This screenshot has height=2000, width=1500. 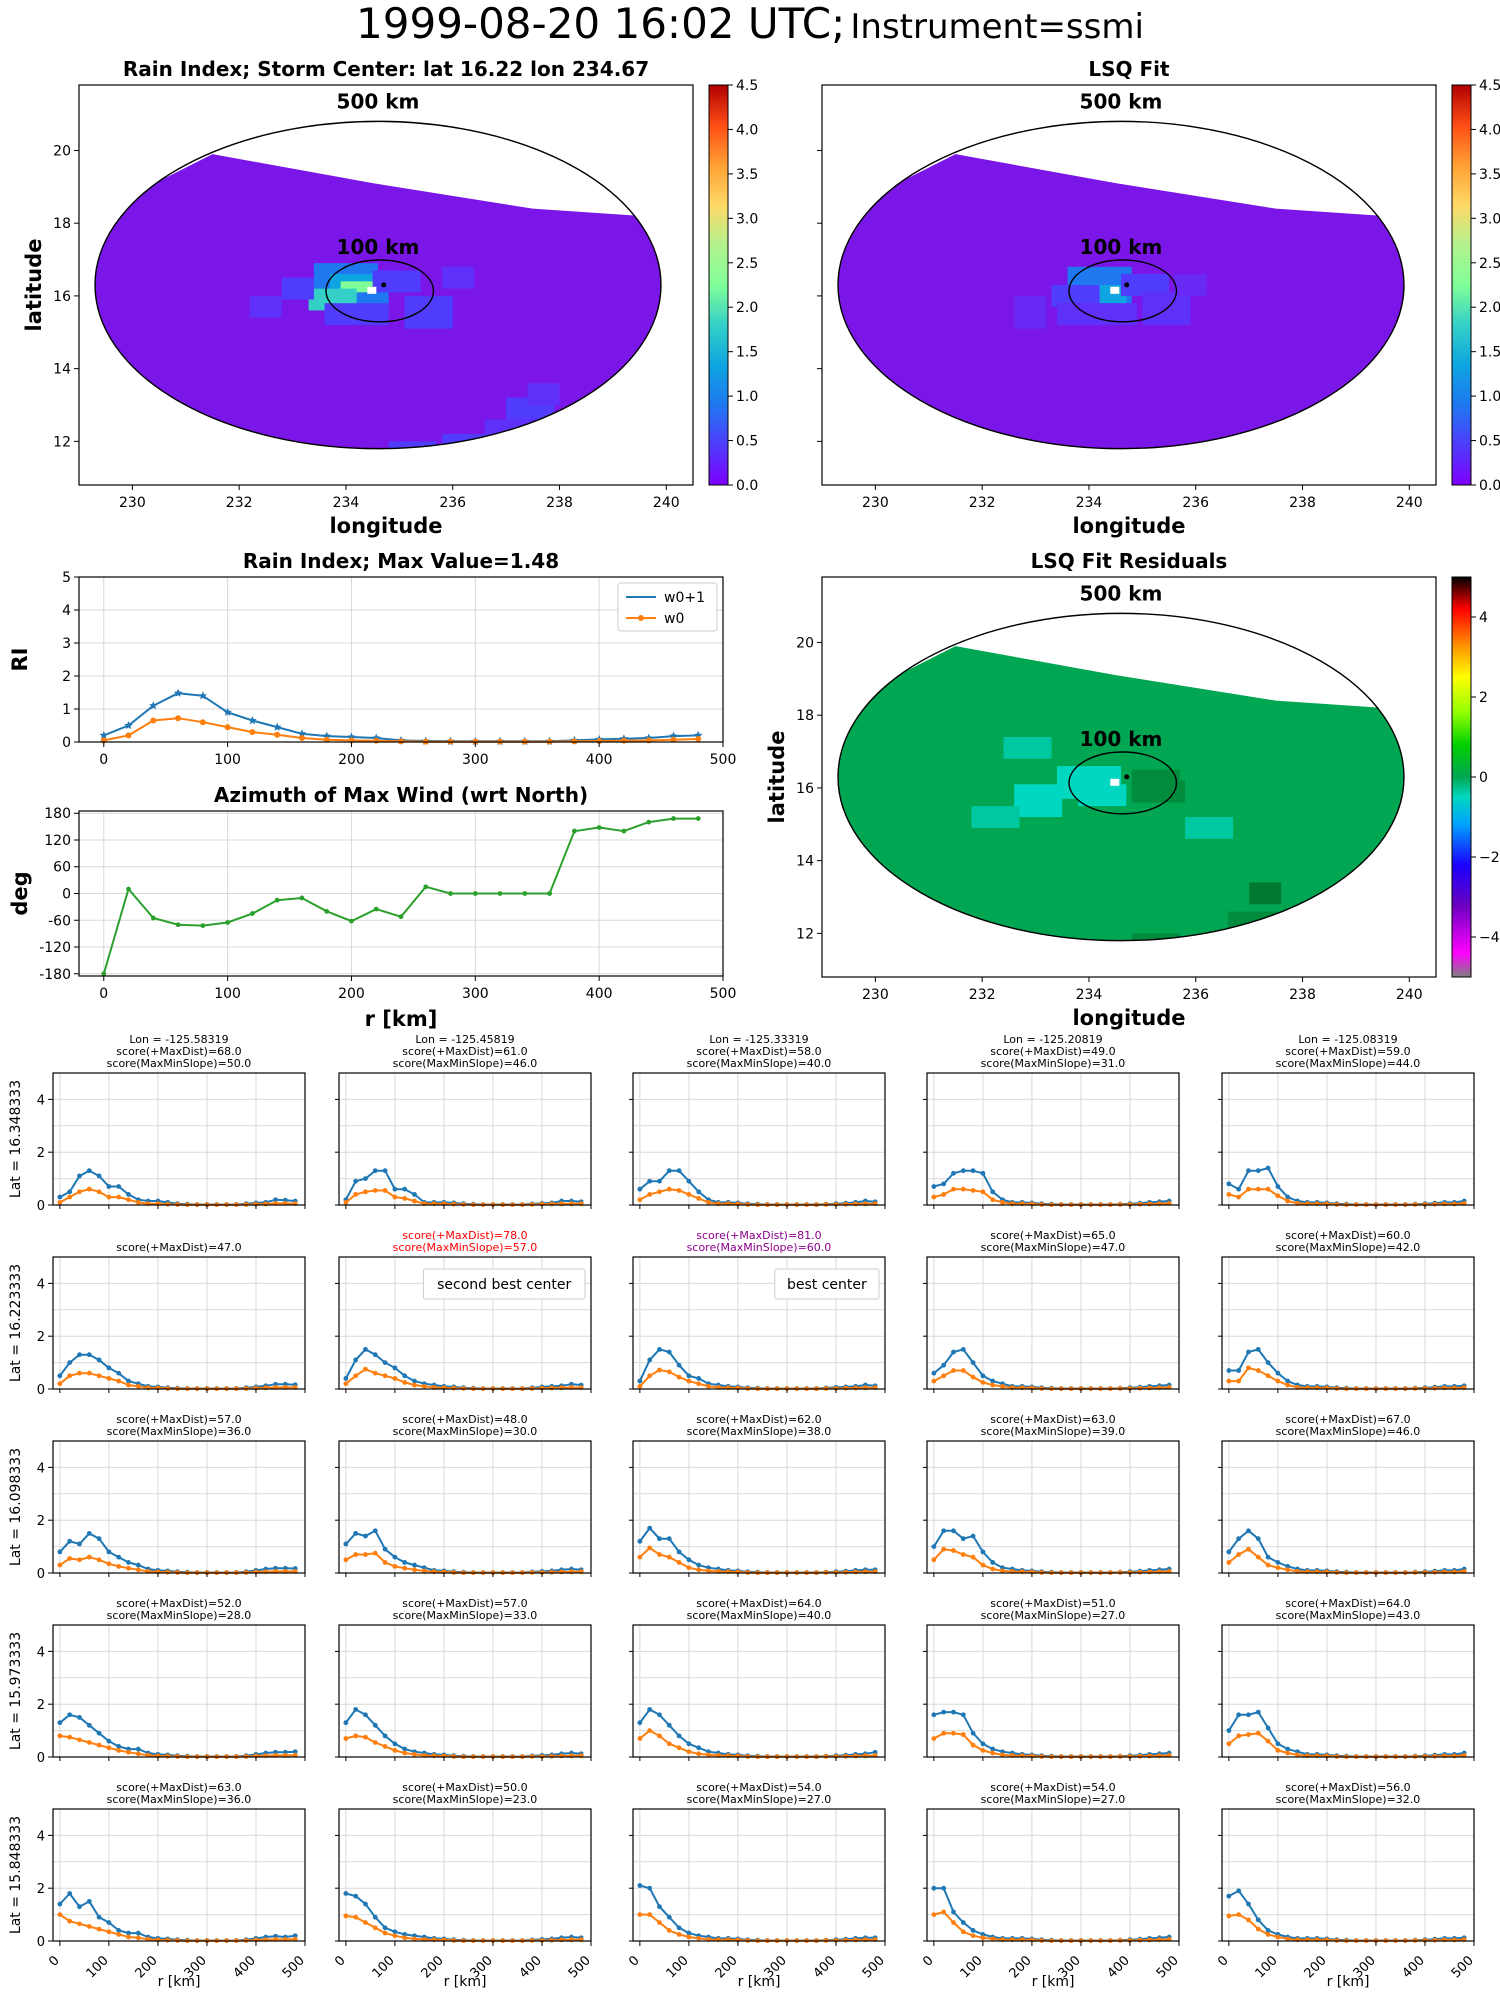 I want to click on row-lat-label: Lat = 16.223333, so click(x=16, y=1323).